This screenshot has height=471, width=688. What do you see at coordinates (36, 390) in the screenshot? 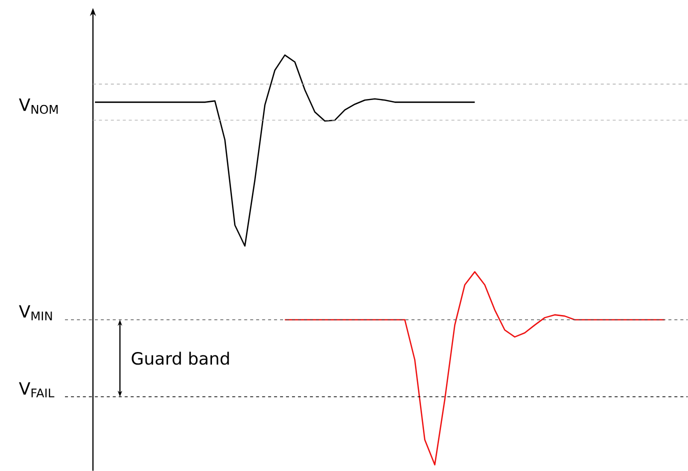
I see `ref-line-label: V$_{FAIL}$` at bounding box center [36, 390].